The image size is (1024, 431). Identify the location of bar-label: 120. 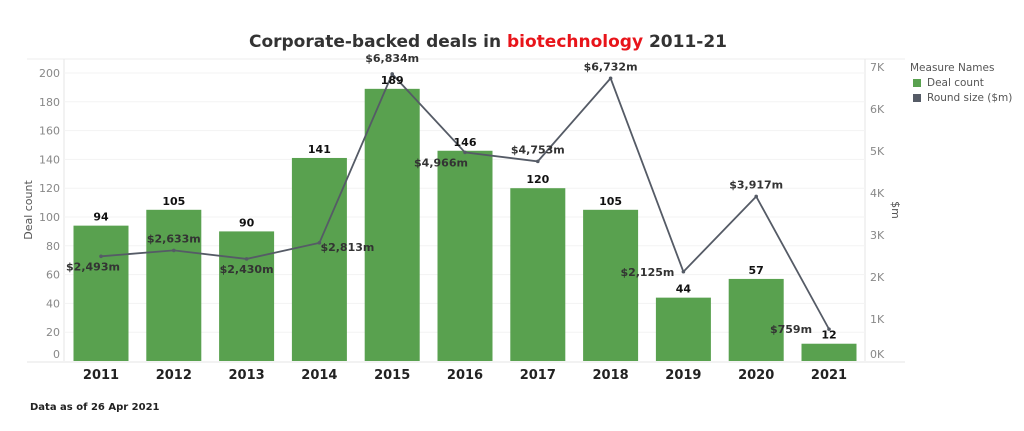
(537, 179).